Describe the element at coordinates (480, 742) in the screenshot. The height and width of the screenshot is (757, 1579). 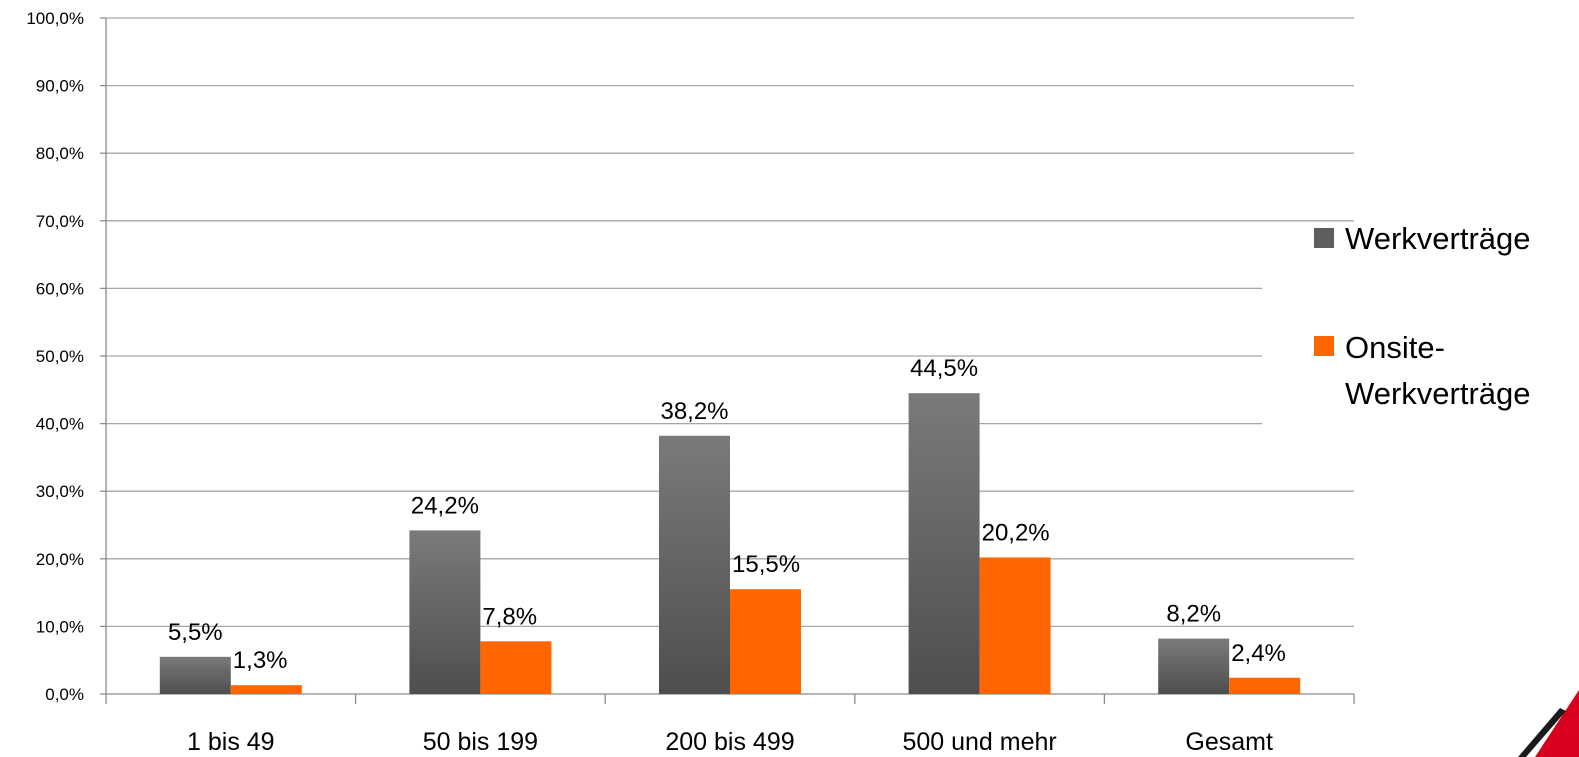
I see `x-tick-label: 50 bis 199` at that location.